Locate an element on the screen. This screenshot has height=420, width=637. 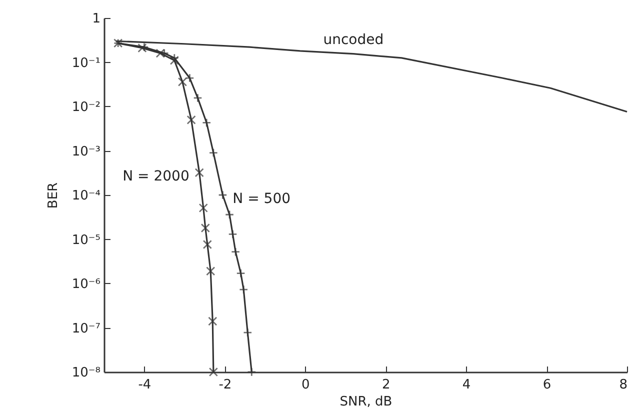
x-tick-label: -4 is located at coordinates (145, 385).